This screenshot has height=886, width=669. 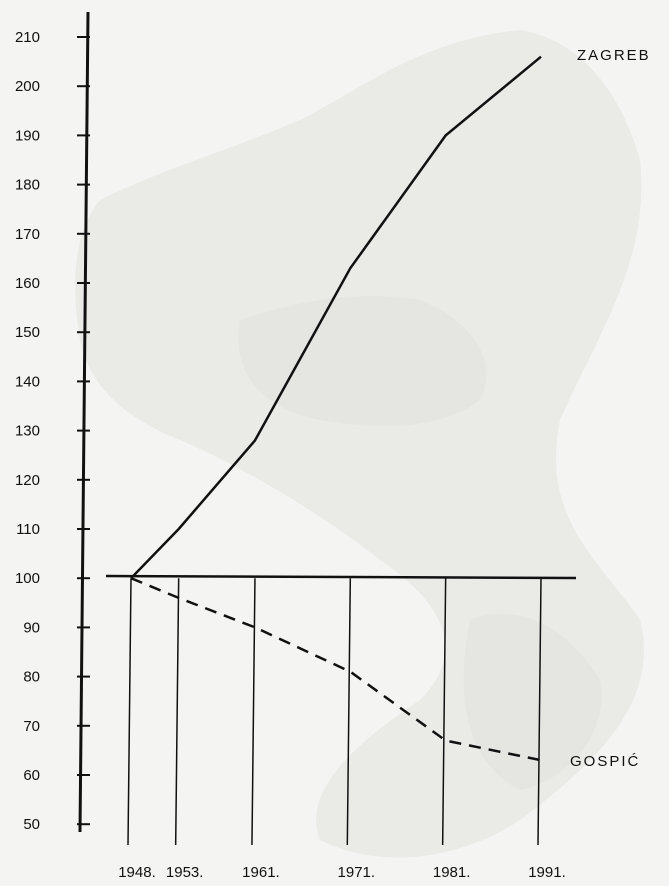 What do you see at coordinates (27, 332) in the screenshot?
I see `y-tick-label: 150` at bounding box center [27, 332].